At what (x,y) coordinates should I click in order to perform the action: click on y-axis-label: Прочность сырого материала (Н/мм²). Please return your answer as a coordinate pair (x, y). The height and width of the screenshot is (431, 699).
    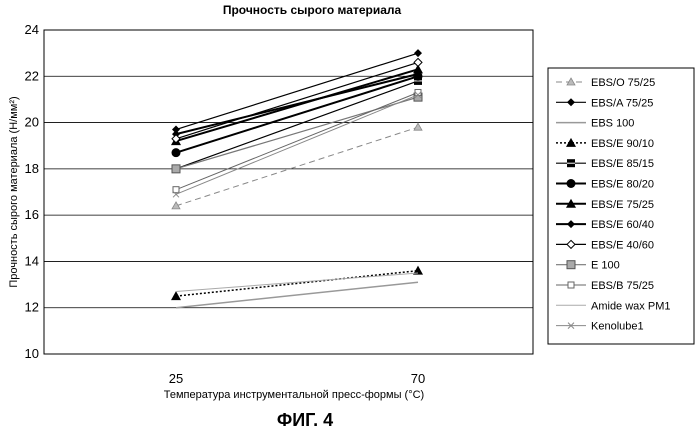
    Looking at the image, I should click on (14, 191).